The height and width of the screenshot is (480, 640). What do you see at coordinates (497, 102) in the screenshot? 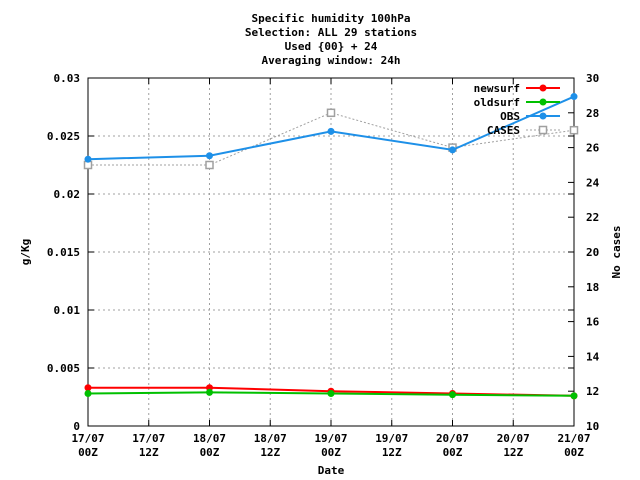
I see `legend-label-oldsurf: oldsurf` at bounding box center [497, 102].